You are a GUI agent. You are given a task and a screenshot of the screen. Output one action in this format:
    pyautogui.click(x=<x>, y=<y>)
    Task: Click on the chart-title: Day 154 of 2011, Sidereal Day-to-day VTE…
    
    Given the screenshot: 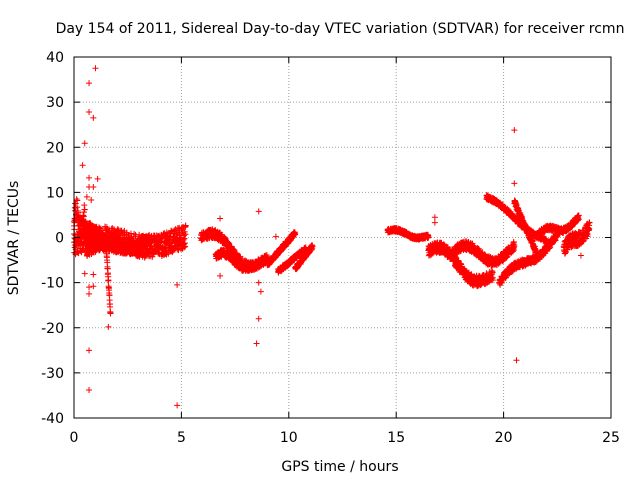 What is the action you would take?
    pyautogui.click(x=340, y=29)
    